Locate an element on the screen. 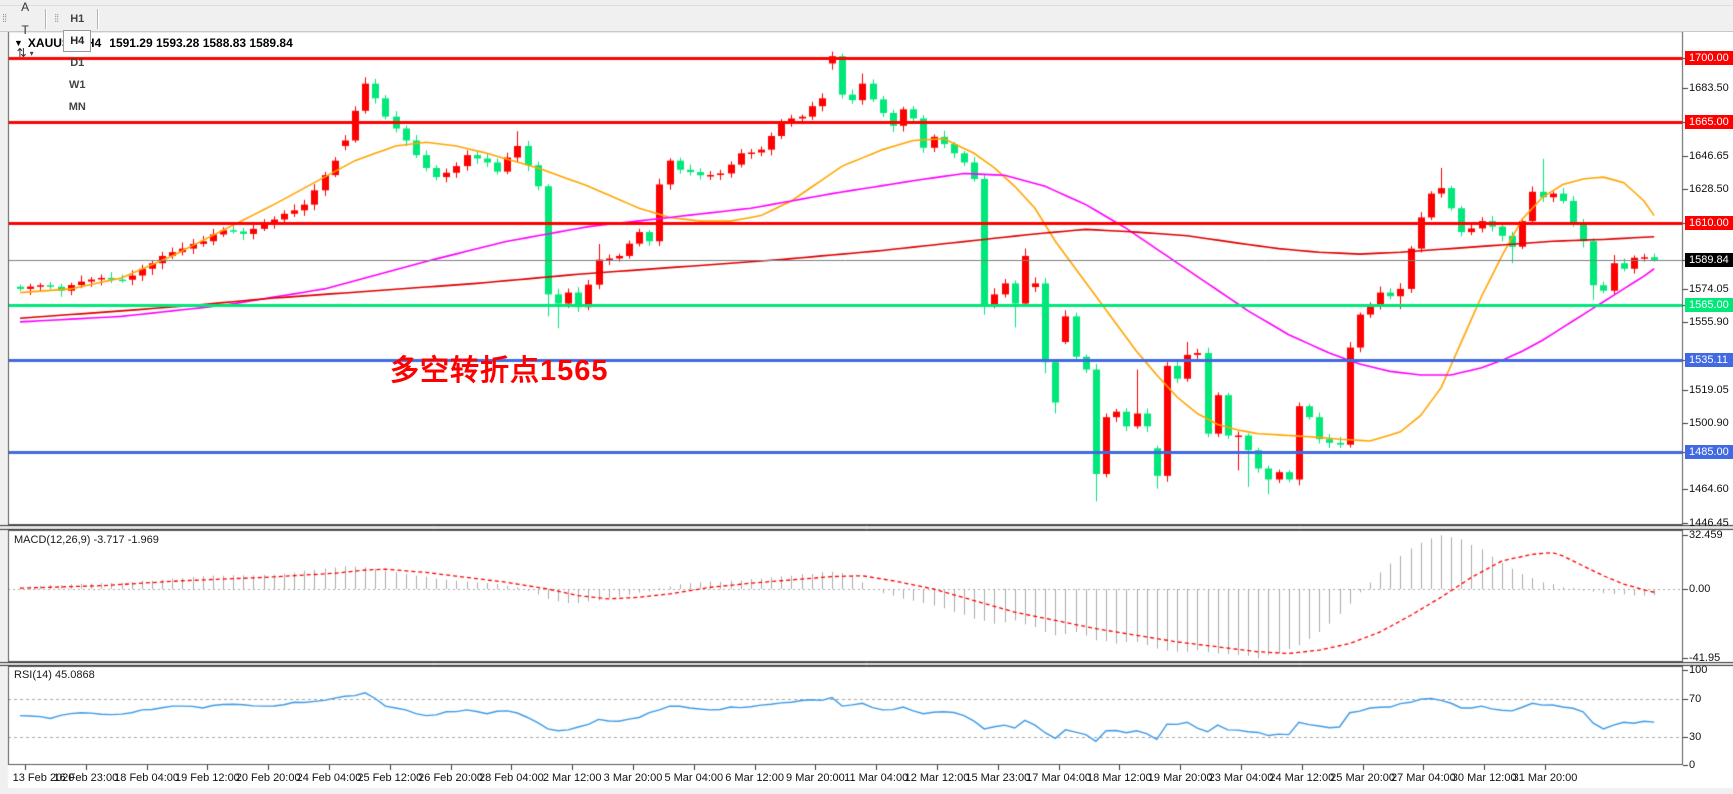  text-box-tool-button: T is located at coordinates (25, 30).